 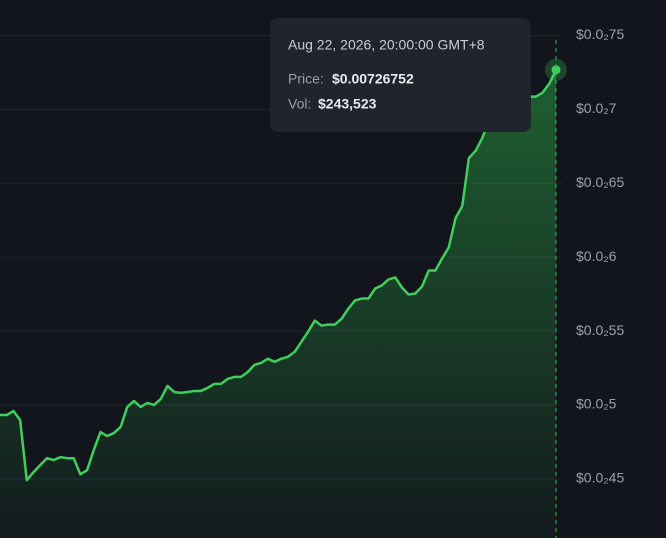 I want to click on tooltip-vol: $243,523, so click(x=347, y=104).